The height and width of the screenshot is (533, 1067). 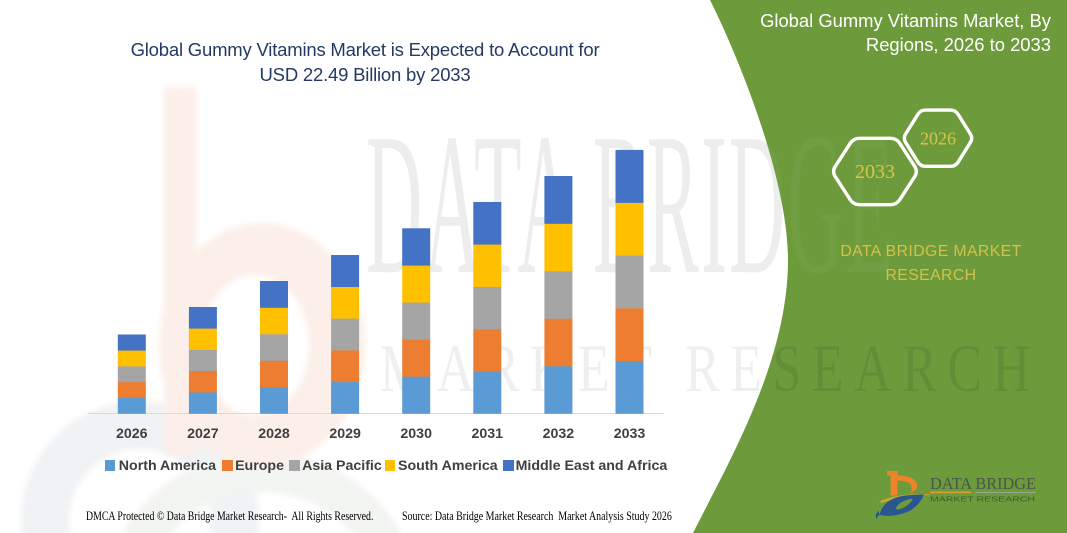 What do you see at coordinates (983, 483) in the screenshot?
I see `svg-text: DATA BRIDGE` at bounding box center [983, 483].